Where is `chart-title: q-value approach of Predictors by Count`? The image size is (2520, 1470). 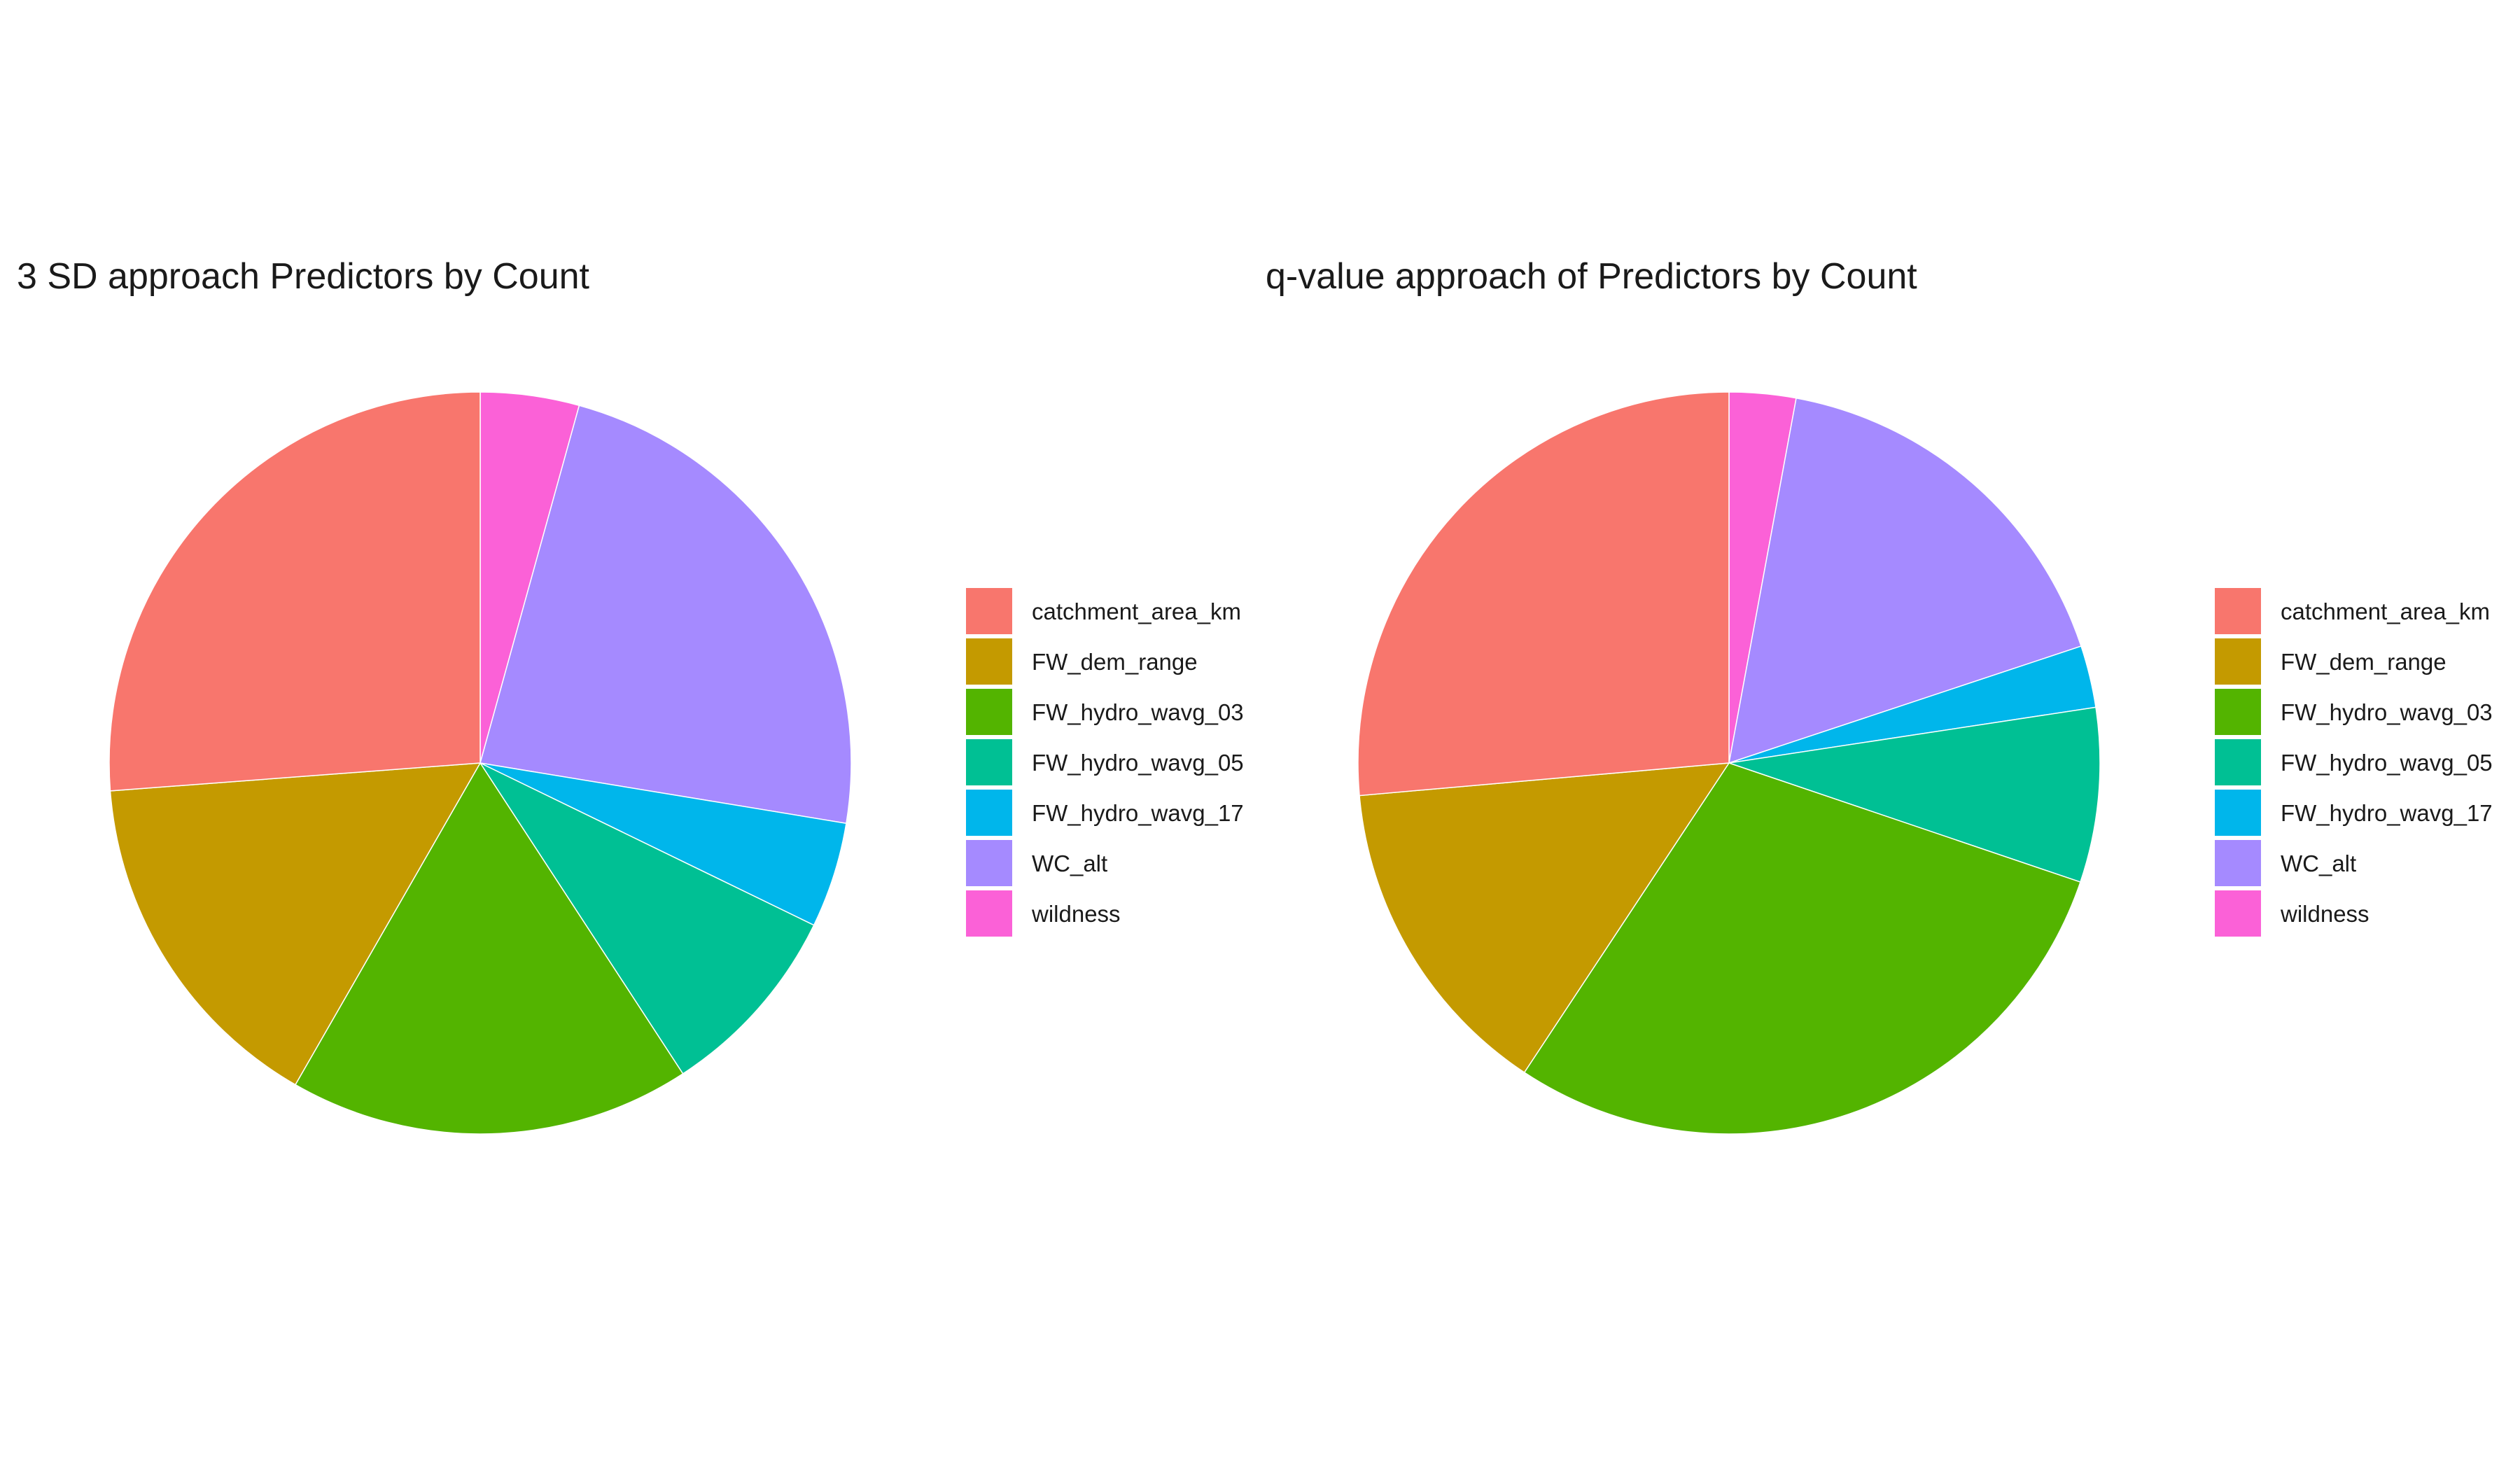 chart-title: q-value approach of Predictors by Count is located at coordinates (1591, 276).